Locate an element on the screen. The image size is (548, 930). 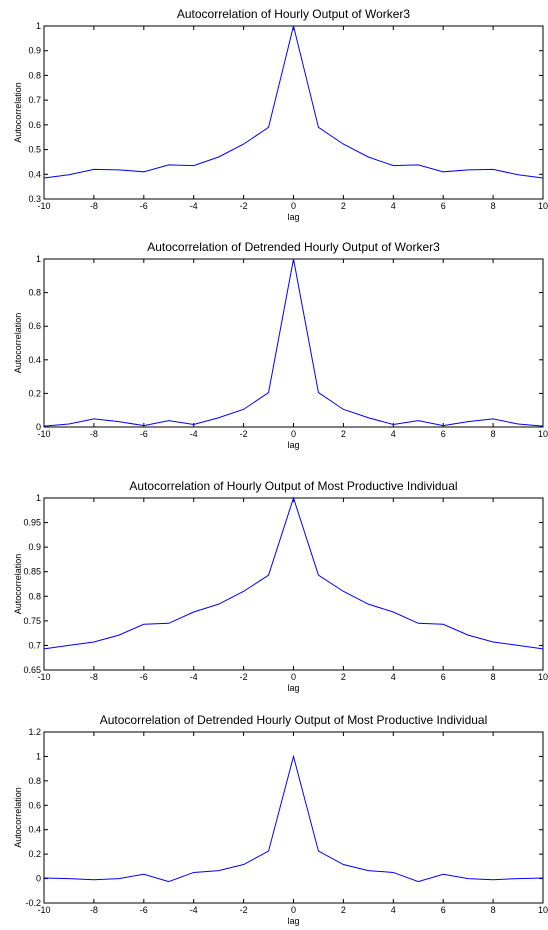
y-tick-label: 0.65 is located at coordinates (32, 670).